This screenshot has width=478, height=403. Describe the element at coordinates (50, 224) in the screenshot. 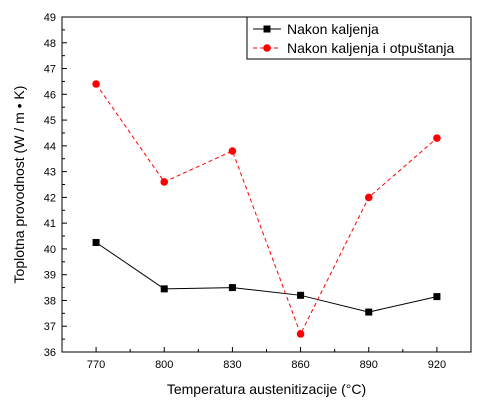

I see `y-tick-label: 41` at that location.